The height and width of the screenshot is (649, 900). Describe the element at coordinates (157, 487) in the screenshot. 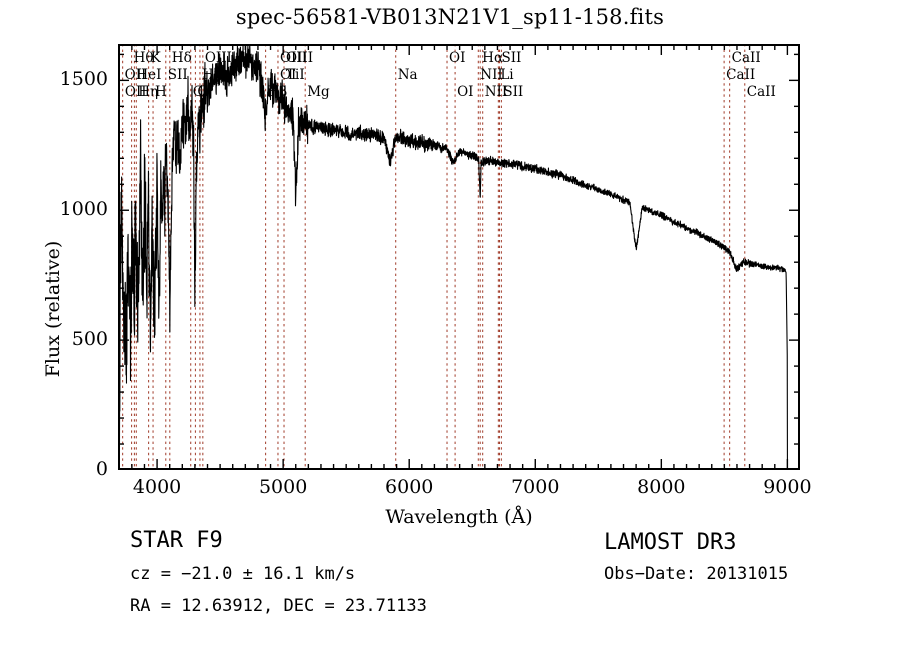

I see `x-tick-label: 4000` at that location.